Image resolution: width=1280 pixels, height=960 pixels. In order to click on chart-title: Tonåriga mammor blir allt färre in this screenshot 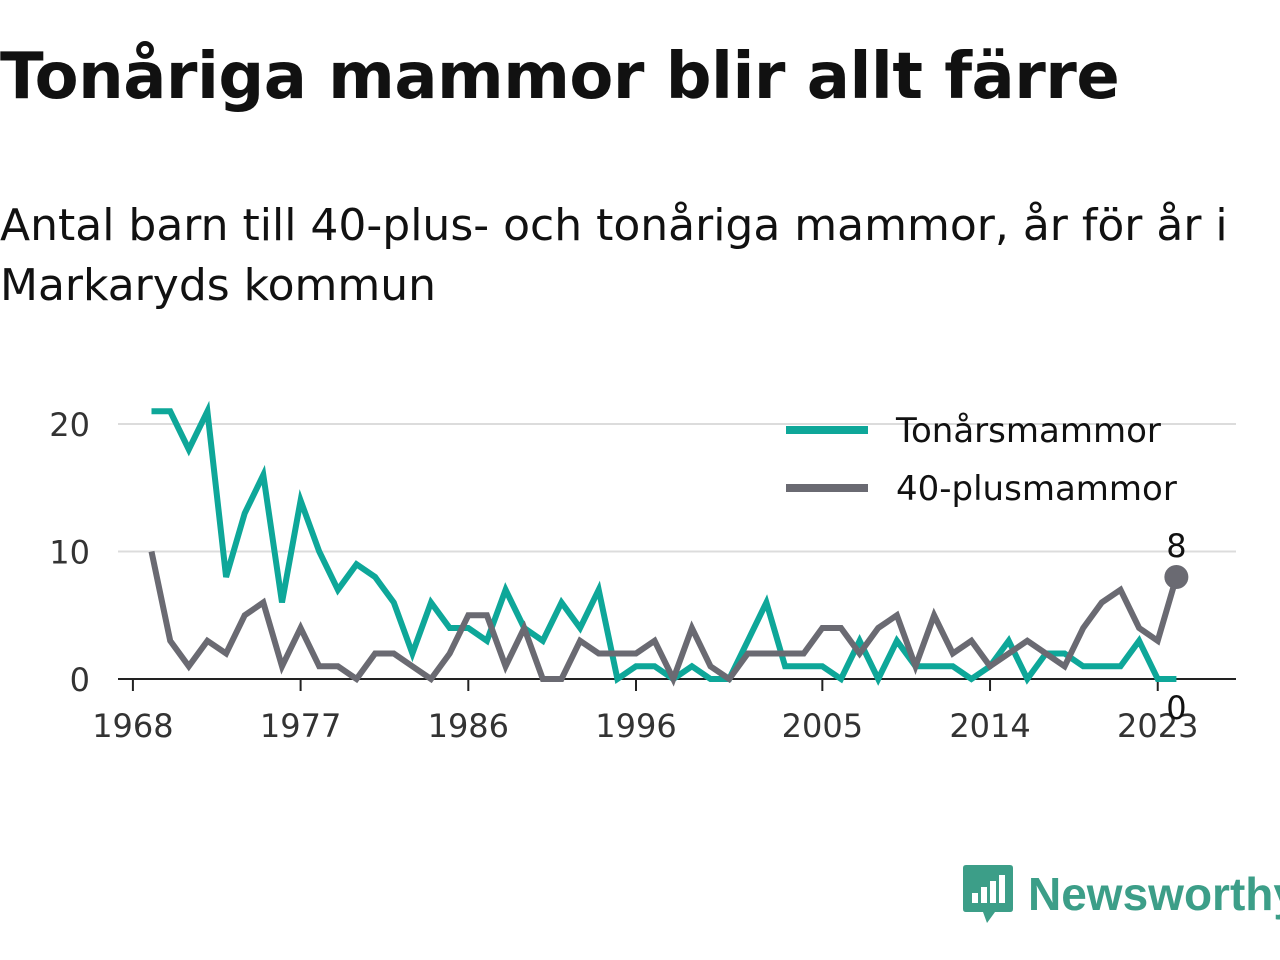, I will do `click(560, 77)`.